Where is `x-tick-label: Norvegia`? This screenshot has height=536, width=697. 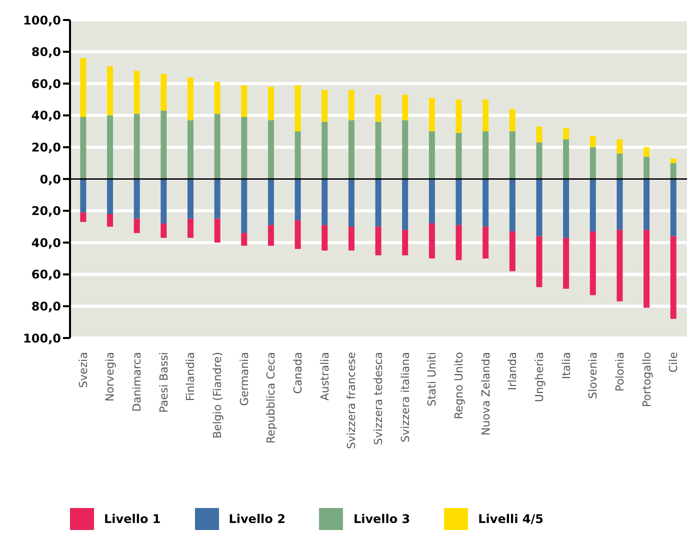
x-tick-label: Norvegia is located at coordinates (110, 377).